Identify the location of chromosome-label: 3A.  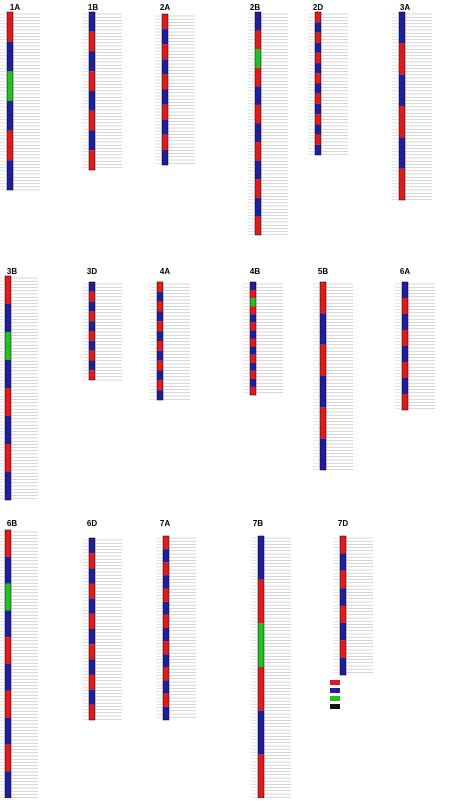
(405, 7).